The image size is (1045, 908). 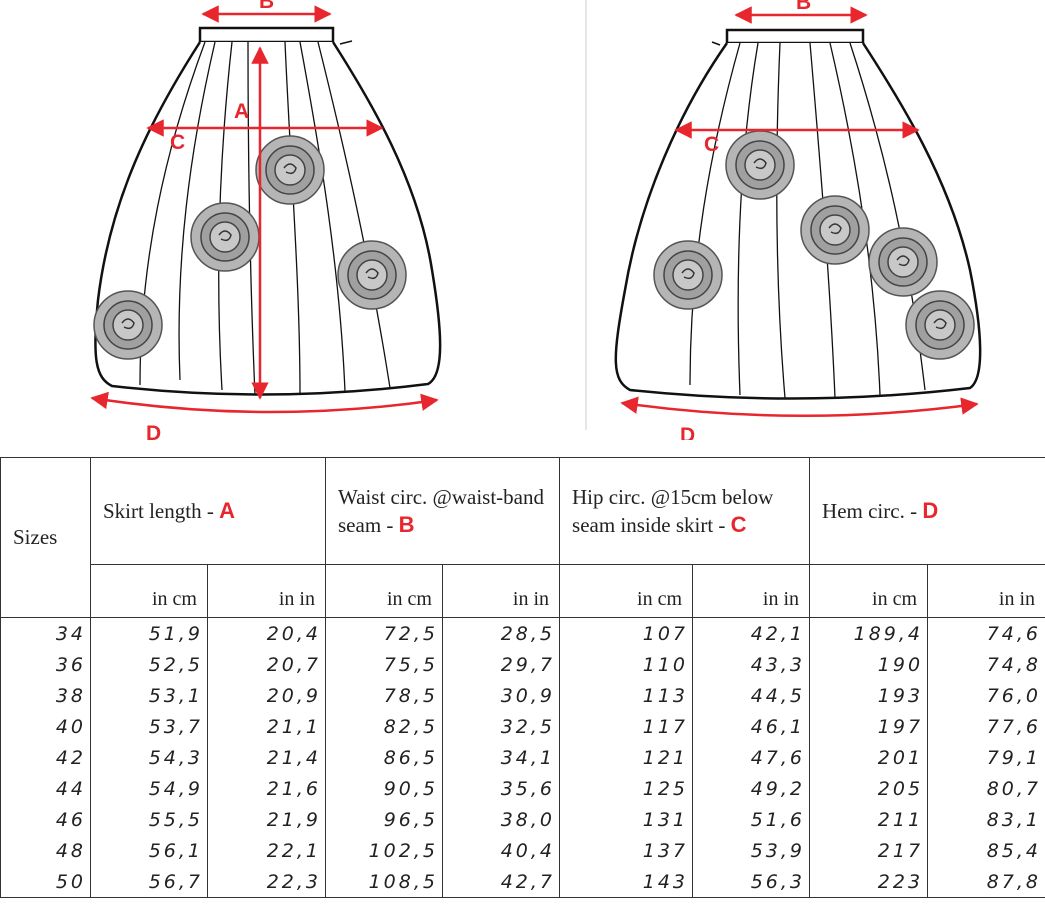 I want to click on data-row: 38 53,1 20,9 78,5 30,9 113 44,5 193 76,0, so click(x=522, y=695).